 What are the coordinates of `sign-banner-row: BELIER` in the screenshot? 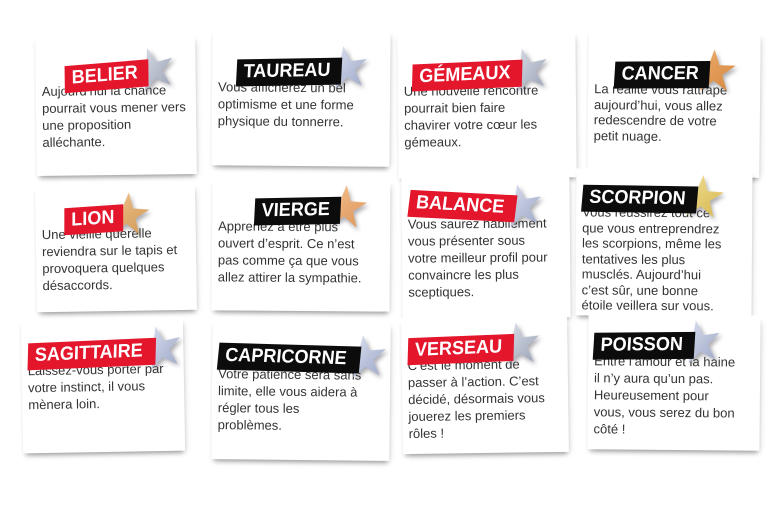 It's located at (130, 68).